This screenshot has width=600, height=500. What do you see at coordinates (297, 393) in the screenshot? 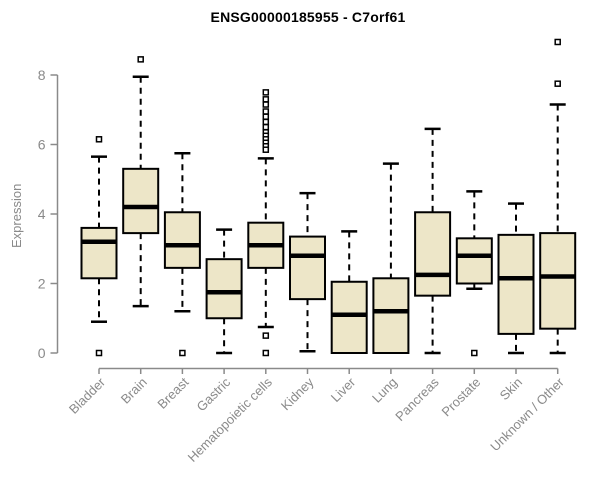
I see `x-tick-label: Kidney` at bounding box center [297, 393].